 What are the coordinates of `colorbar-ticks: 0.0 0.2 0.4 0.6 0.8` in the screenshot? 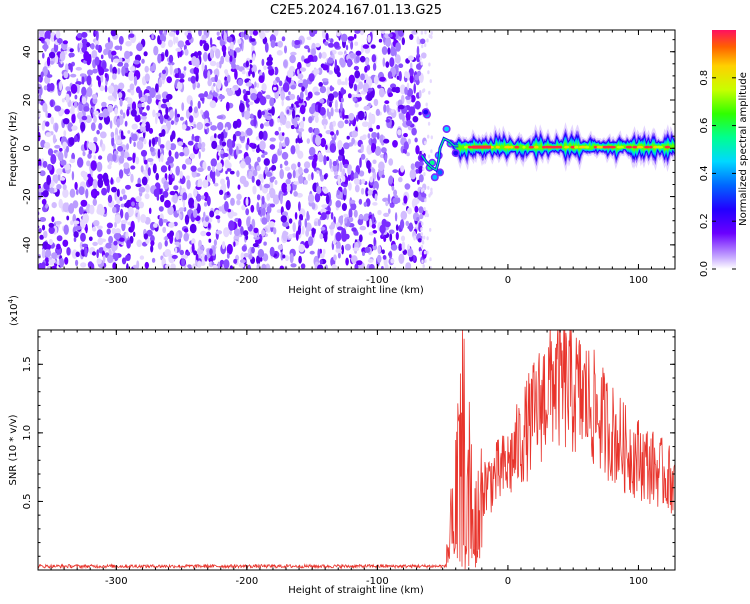 It's located at (717, 173).